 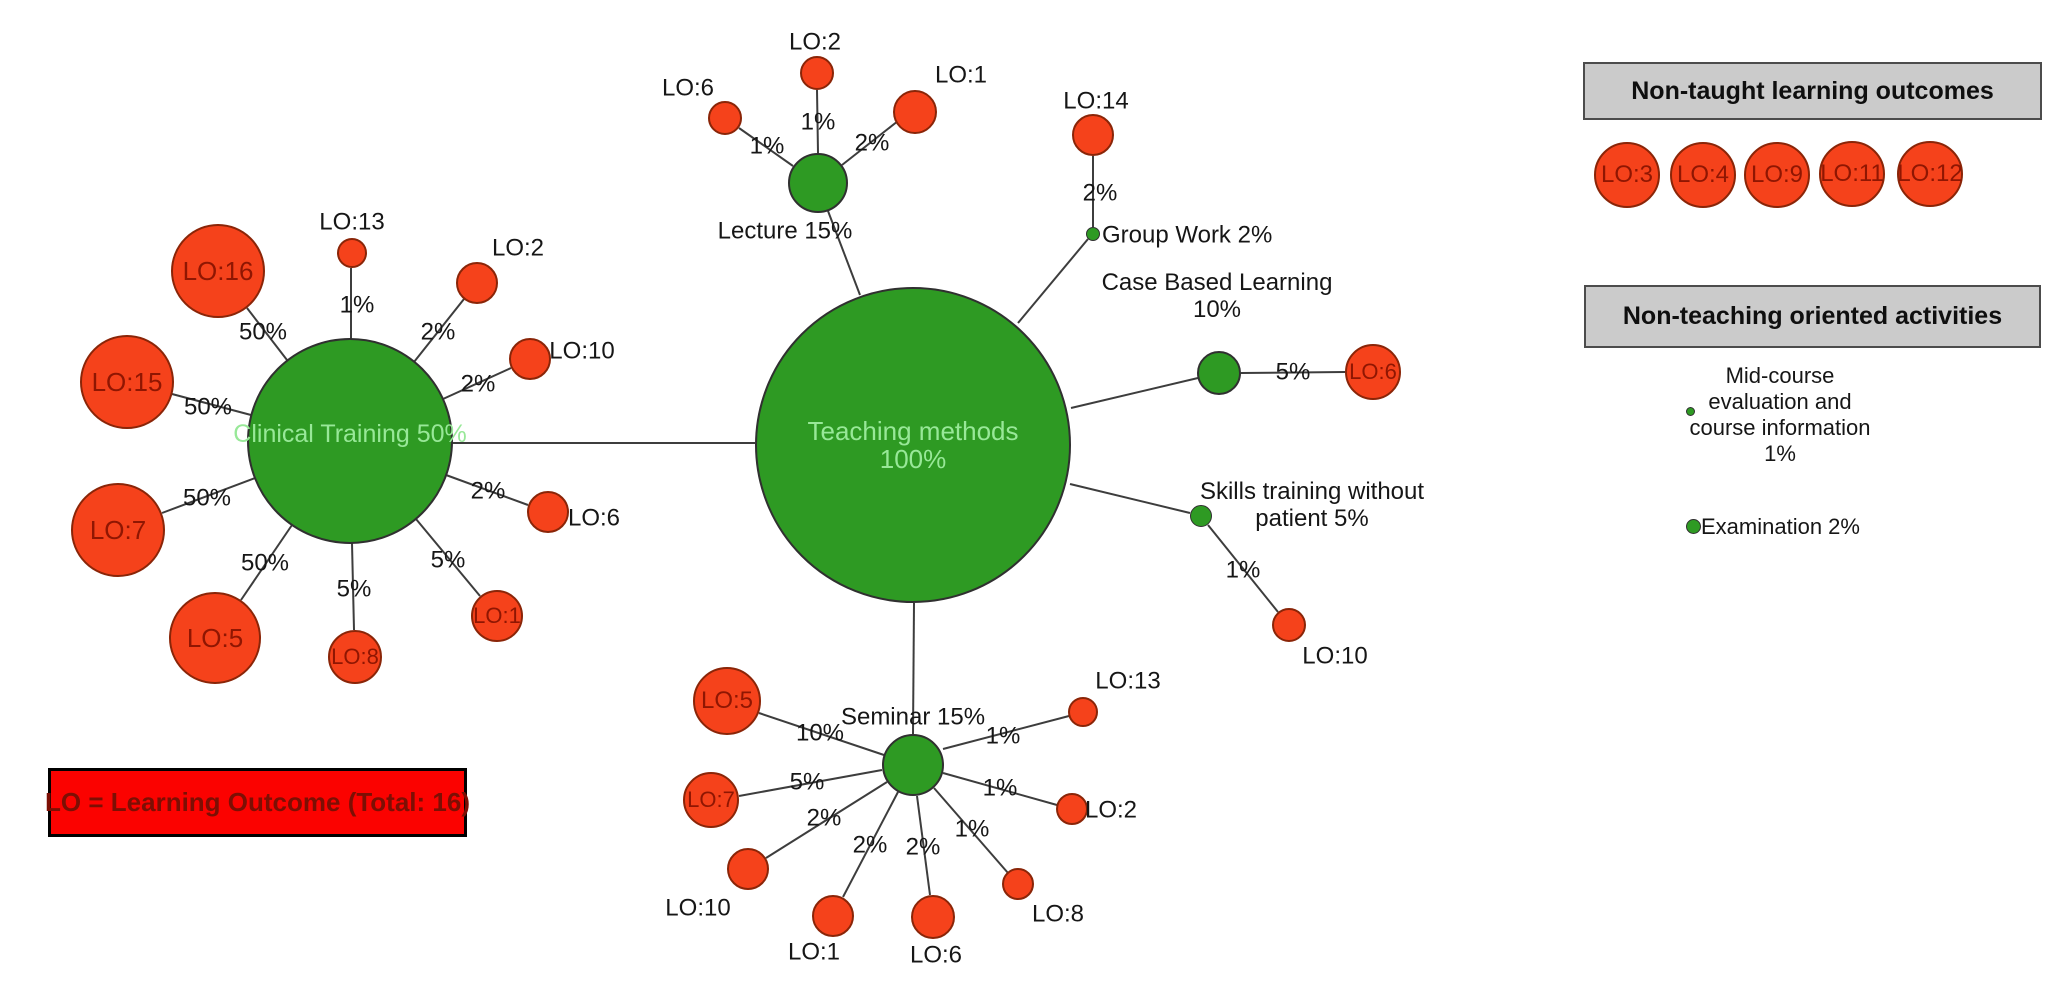 What do you see at coordinates (1000, 788) in the screenshot?
I see `edge-label-seminar-lo2: 1%` at bounding box center [1000, 788].